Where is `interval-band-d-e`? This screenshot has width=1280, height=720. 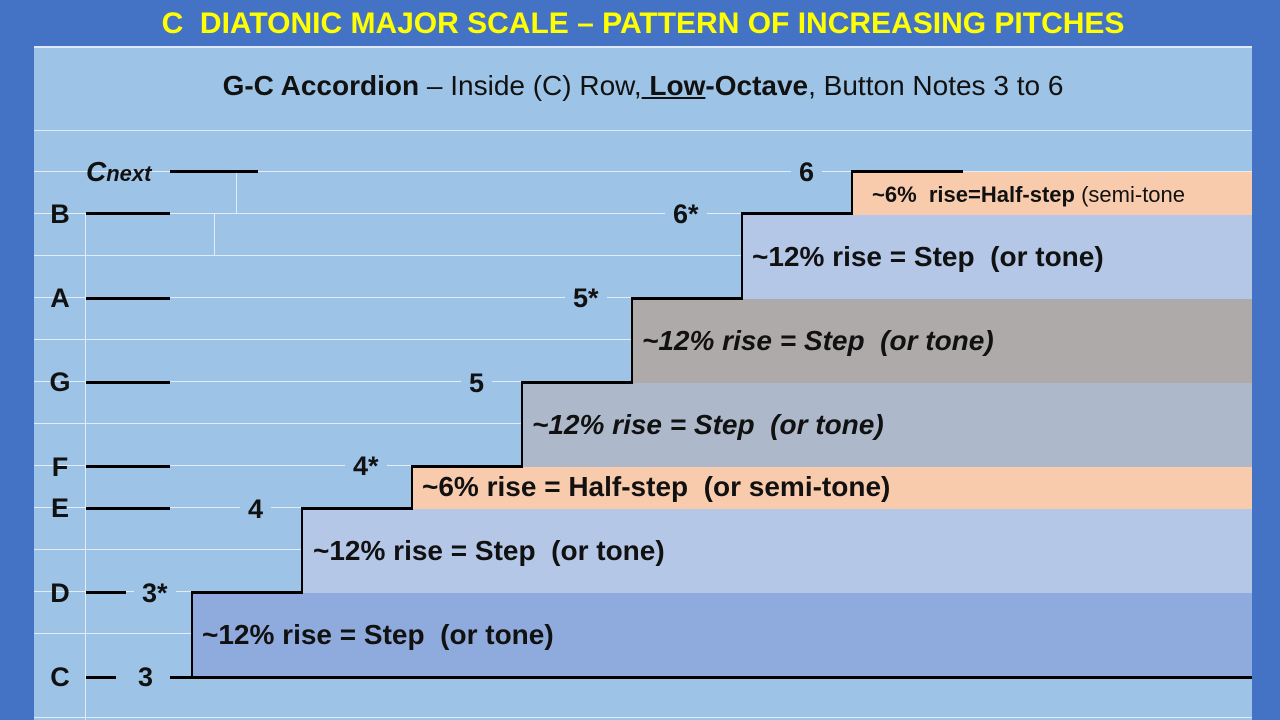 interval-band-d-e is located at coordinates (777, 551).